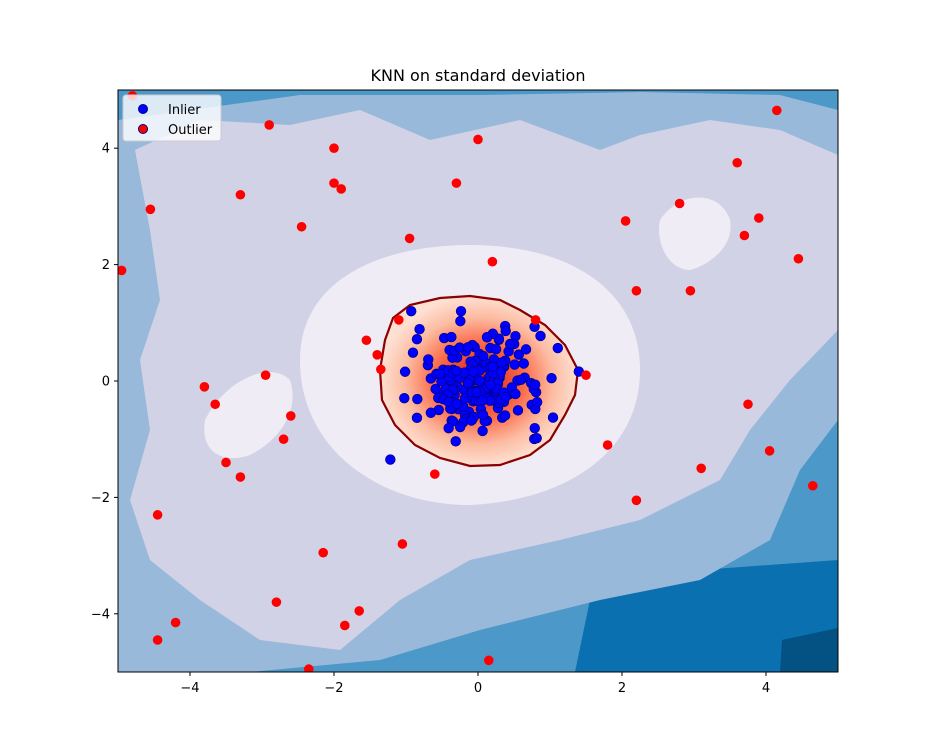 The width and height of the screenshot is (931, 756). What do you see at coordinates (143, 129) in the screenshot?
I see `legend-marker-outlier` at bounding box center [143, 129].